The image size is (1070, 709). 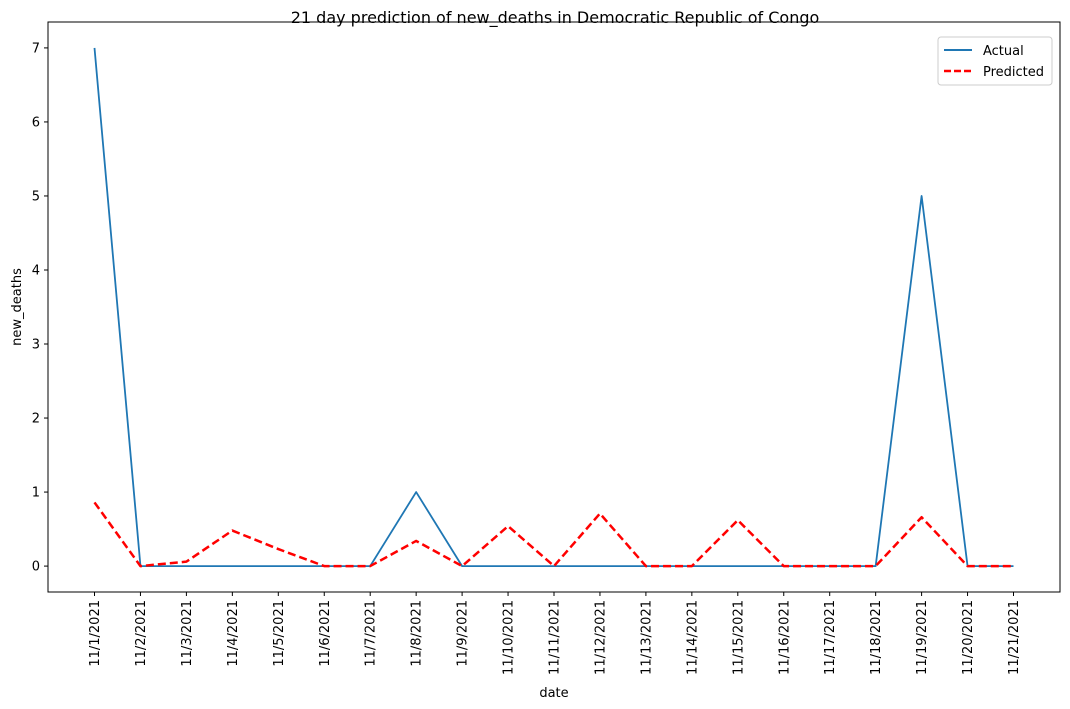 What do you see at coordinates (40, 308) in the screenshot?
I see `y-axis: 0 1 2 3 4 5 6 7` at bounding box center [40, 308].